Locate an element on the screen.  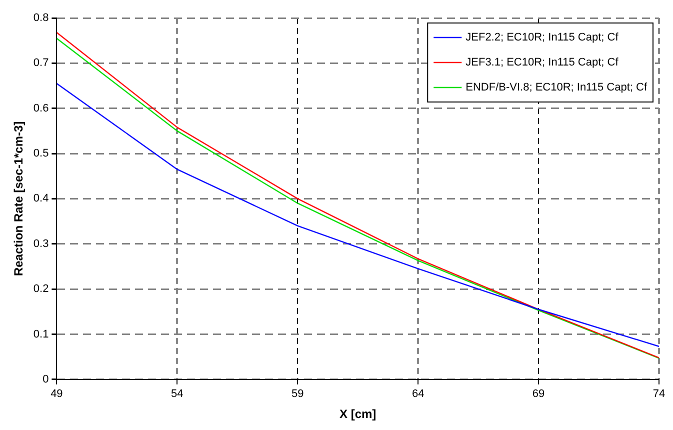
legend-label: ENDF/B-VI.8; EC10R; In115 Capt; Cf is located at coordinates (557, 88).